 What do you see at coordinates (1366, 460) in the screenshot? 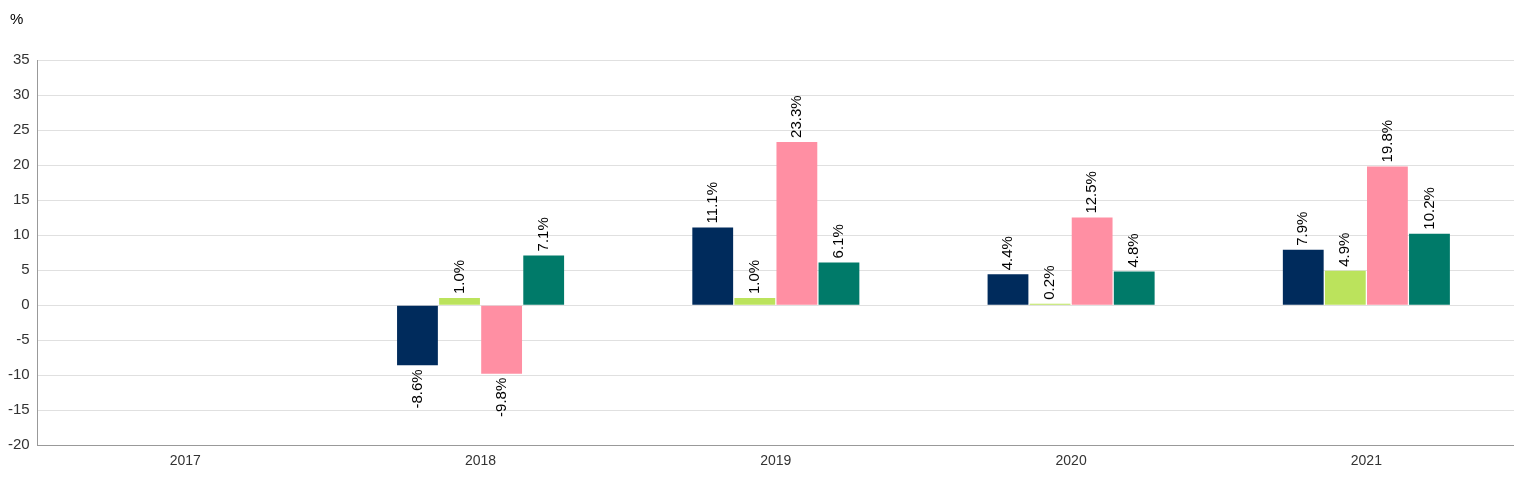
I see `x-tick-label: 2021` at bounding box center [1366, 460].